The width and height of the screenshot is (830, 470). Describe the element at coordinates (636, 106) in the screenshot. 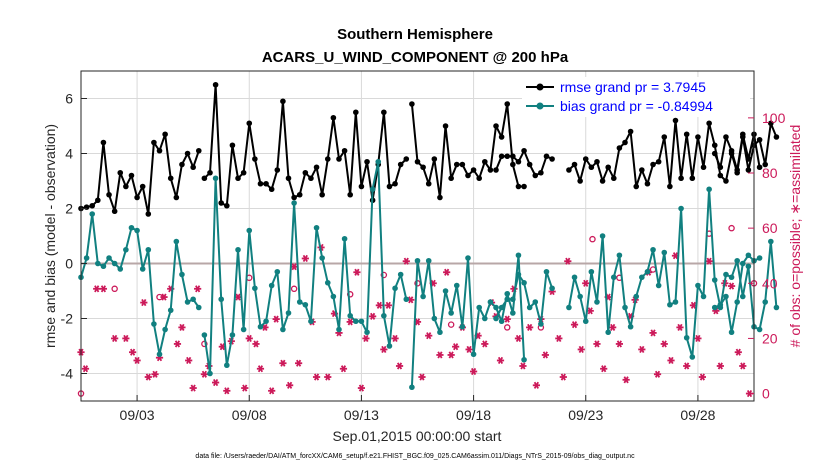

I see `legend-bias-label: bias grand pr = -0.84994` at that location.